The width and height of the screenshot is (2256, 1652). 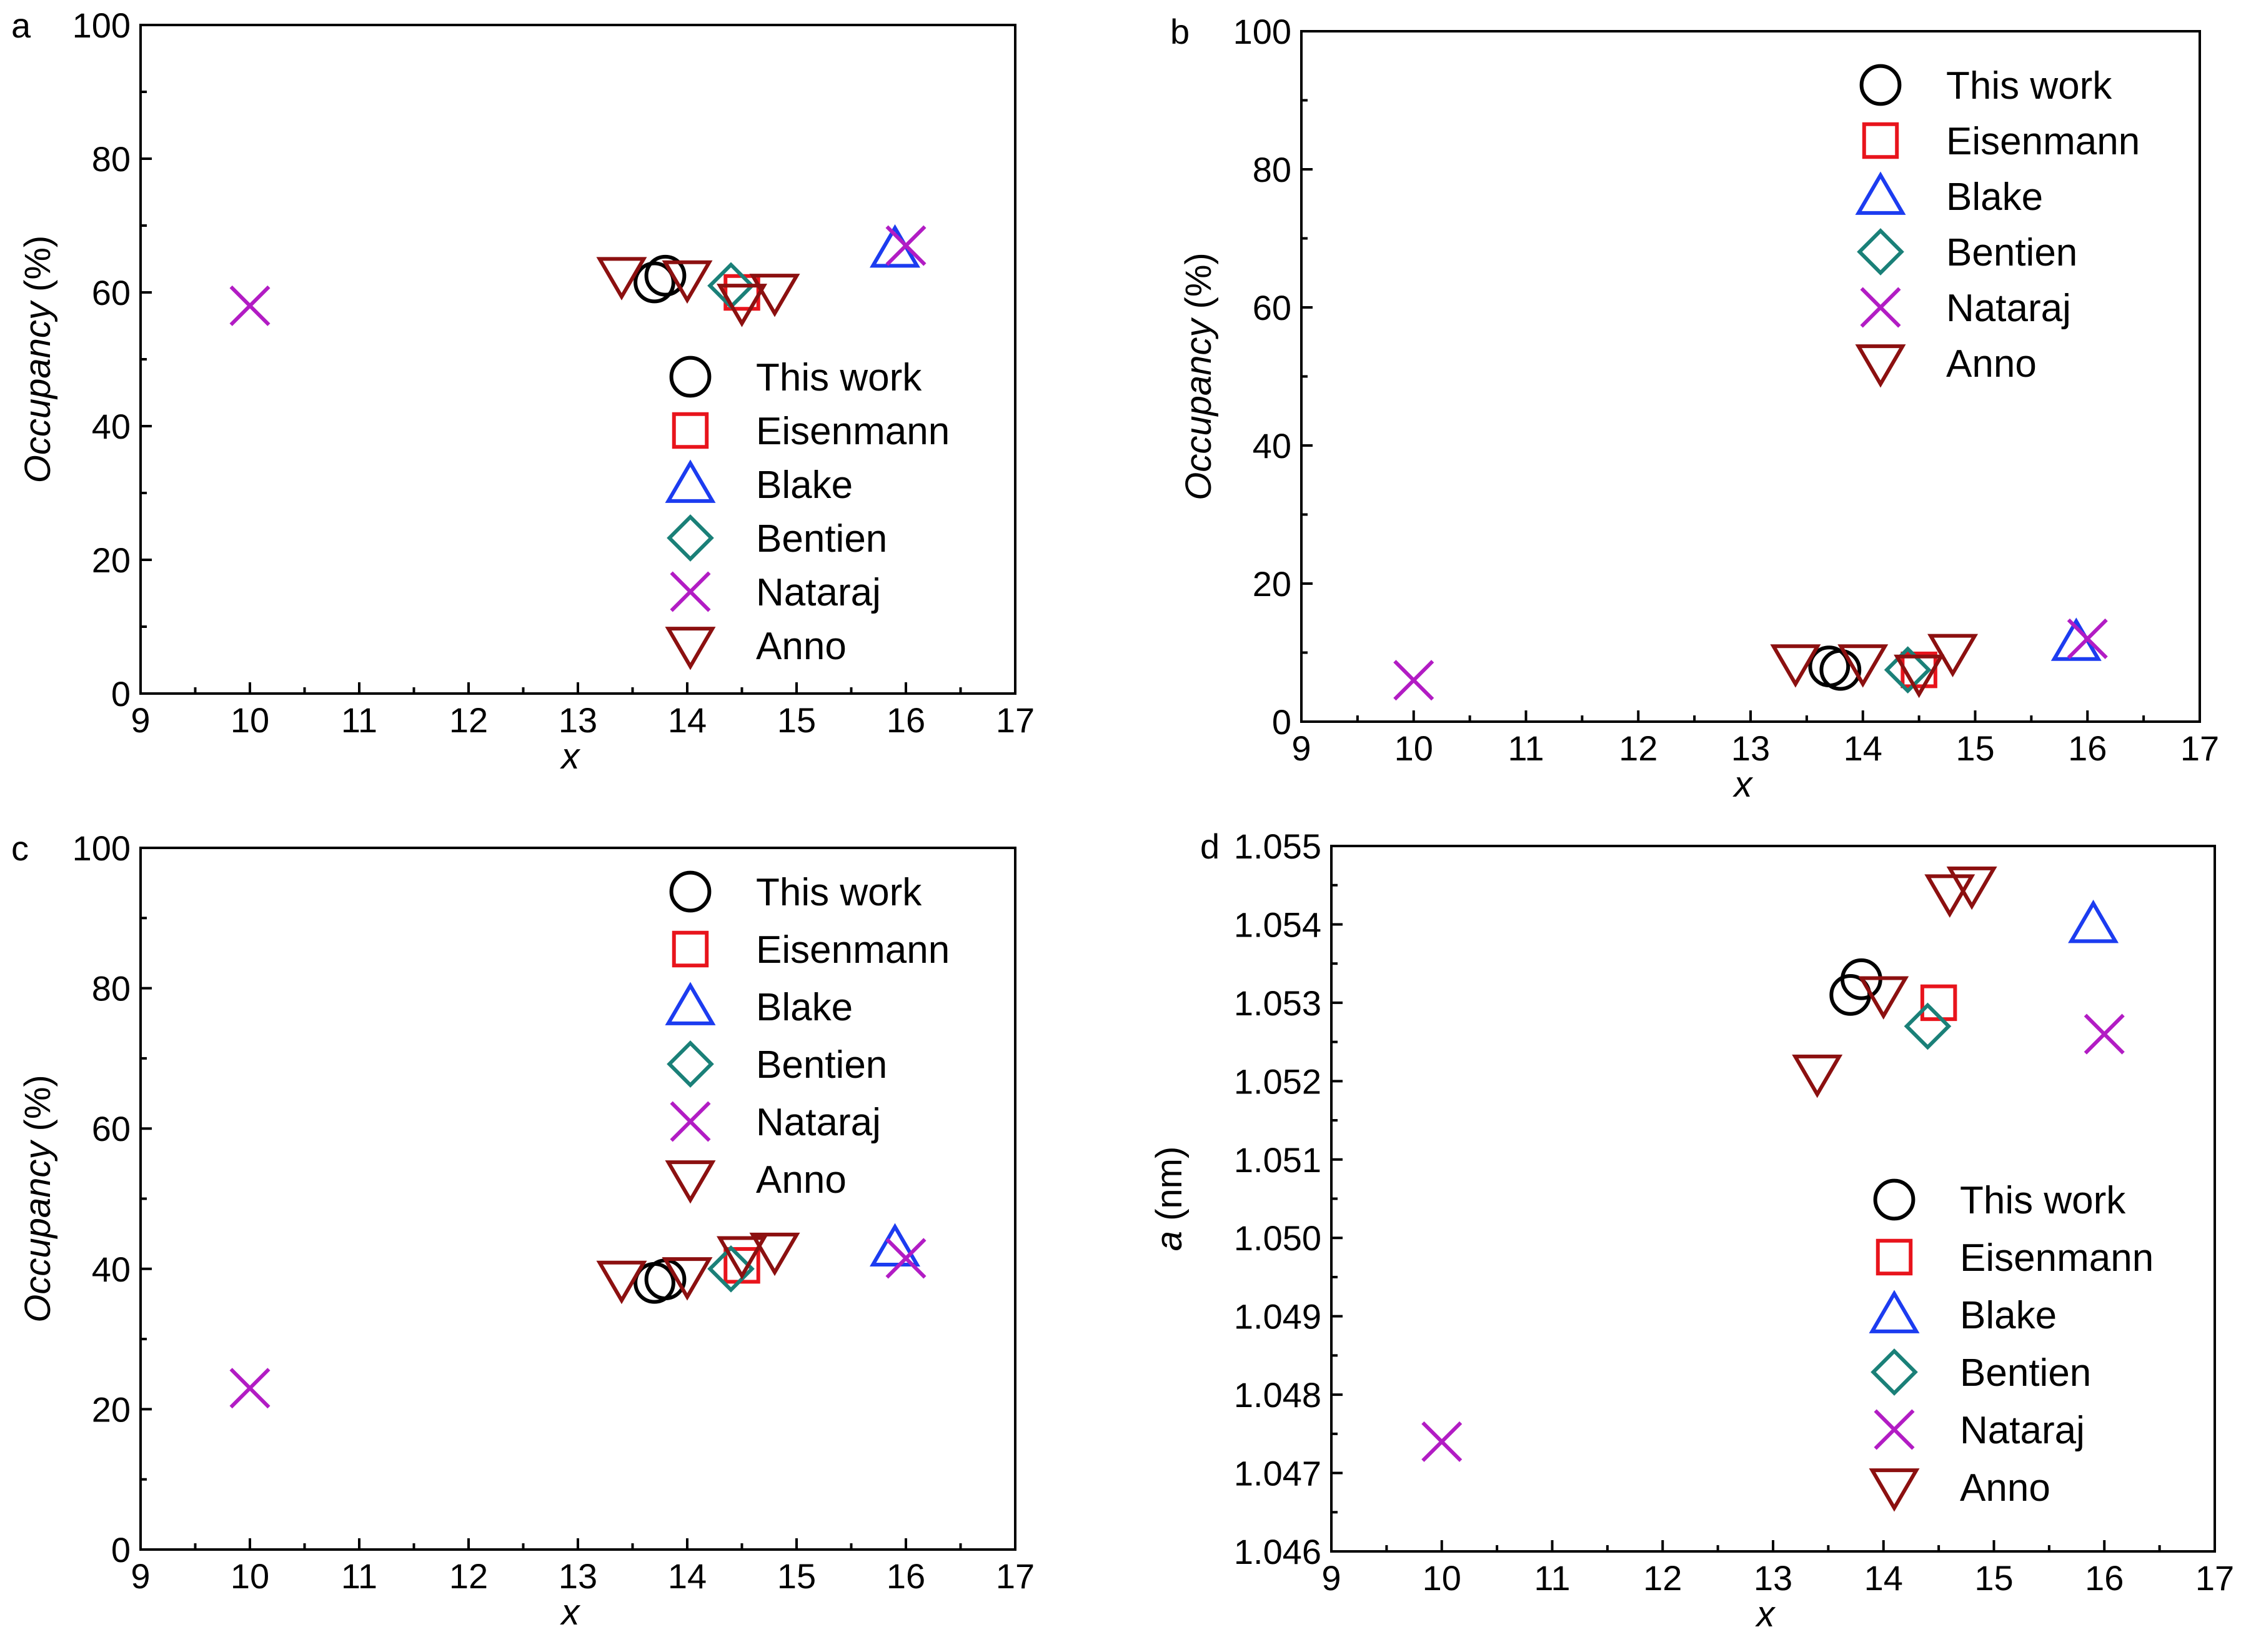 What do you see at coordinates (1277, 1316) in the screenshot?
I see `y-tick-label: 1.049` at bounding box center [1277, 1316].